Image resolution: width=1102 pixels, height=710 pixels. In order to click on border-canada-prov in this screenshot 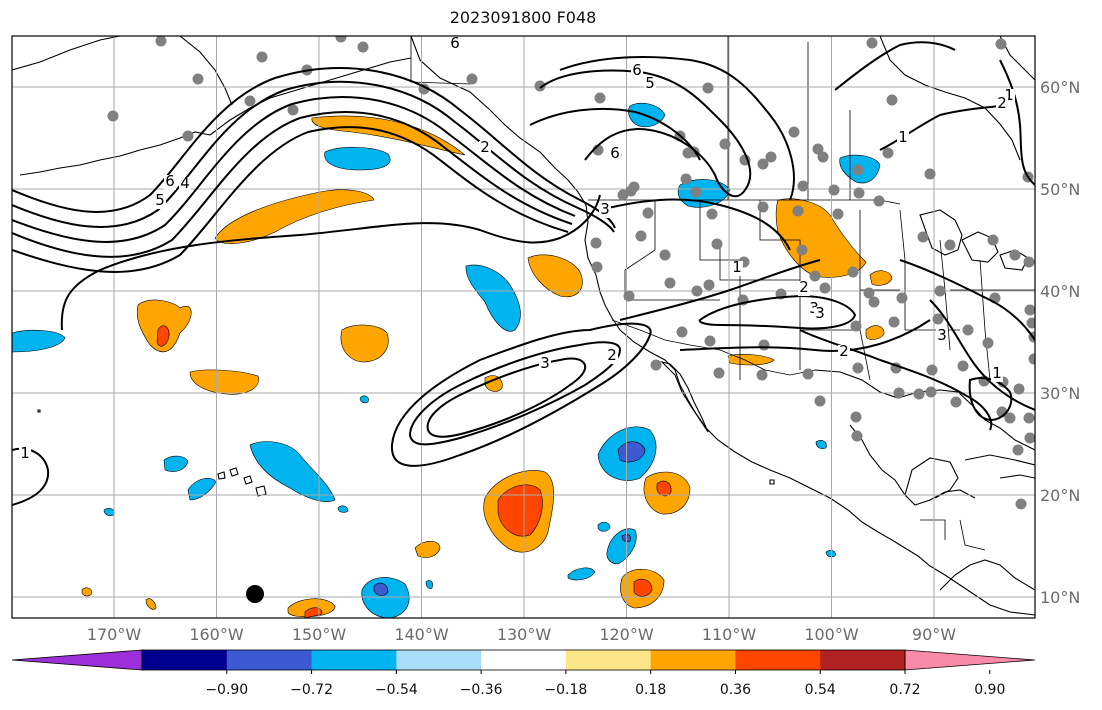, I will do `click(789, 118)`.